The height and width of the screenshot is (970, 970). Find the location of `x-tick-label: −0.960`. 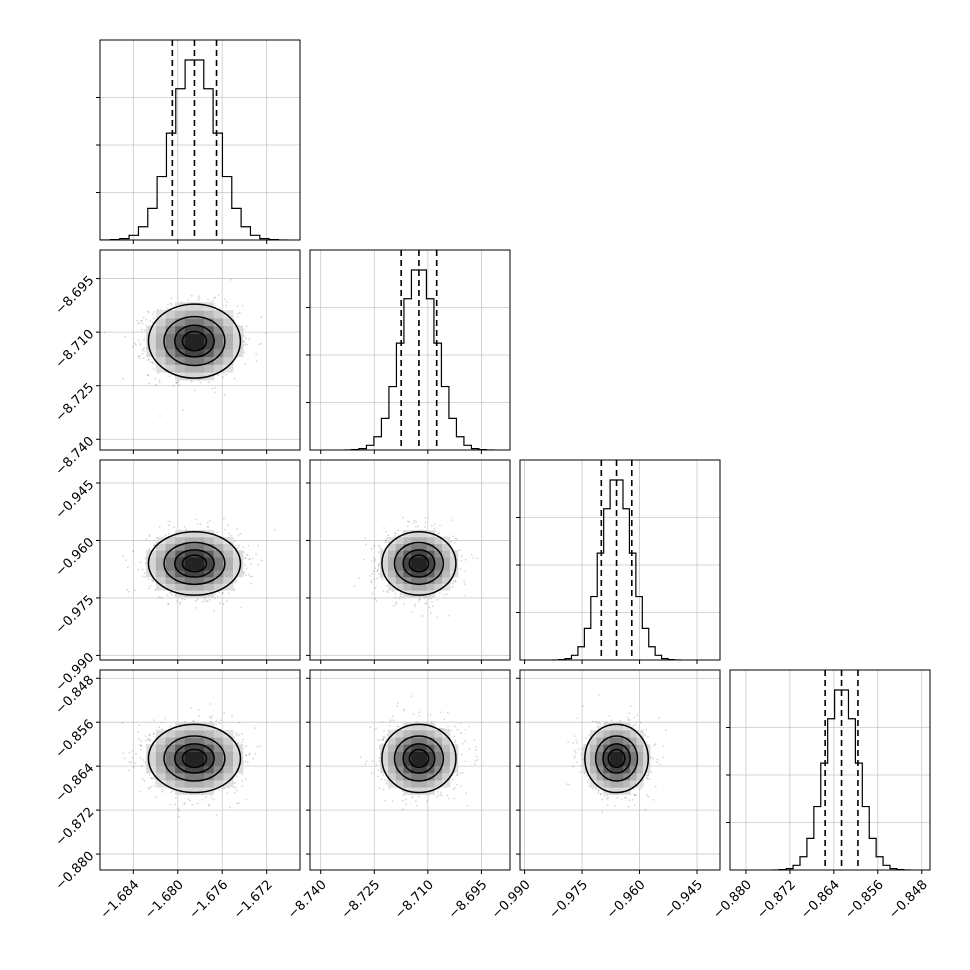

x-tick-label: −0.960 is located at coordinates (626, 899).